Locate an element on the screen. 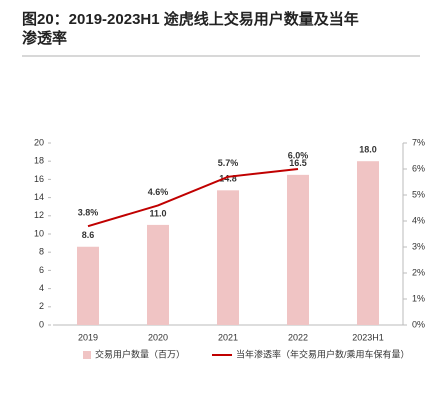  bar-label: 16.5 is located at coordinates (298, 163).